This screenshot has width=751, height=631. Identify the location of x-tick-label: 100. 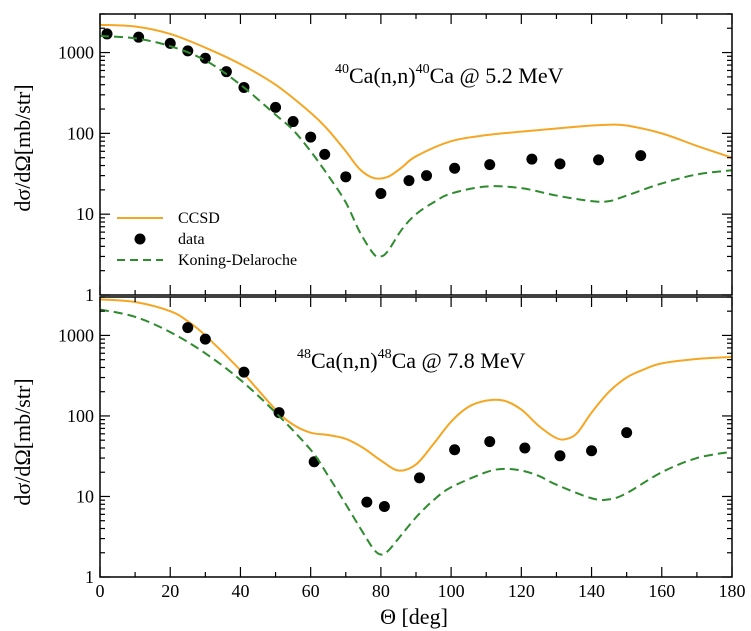
(451, 591).